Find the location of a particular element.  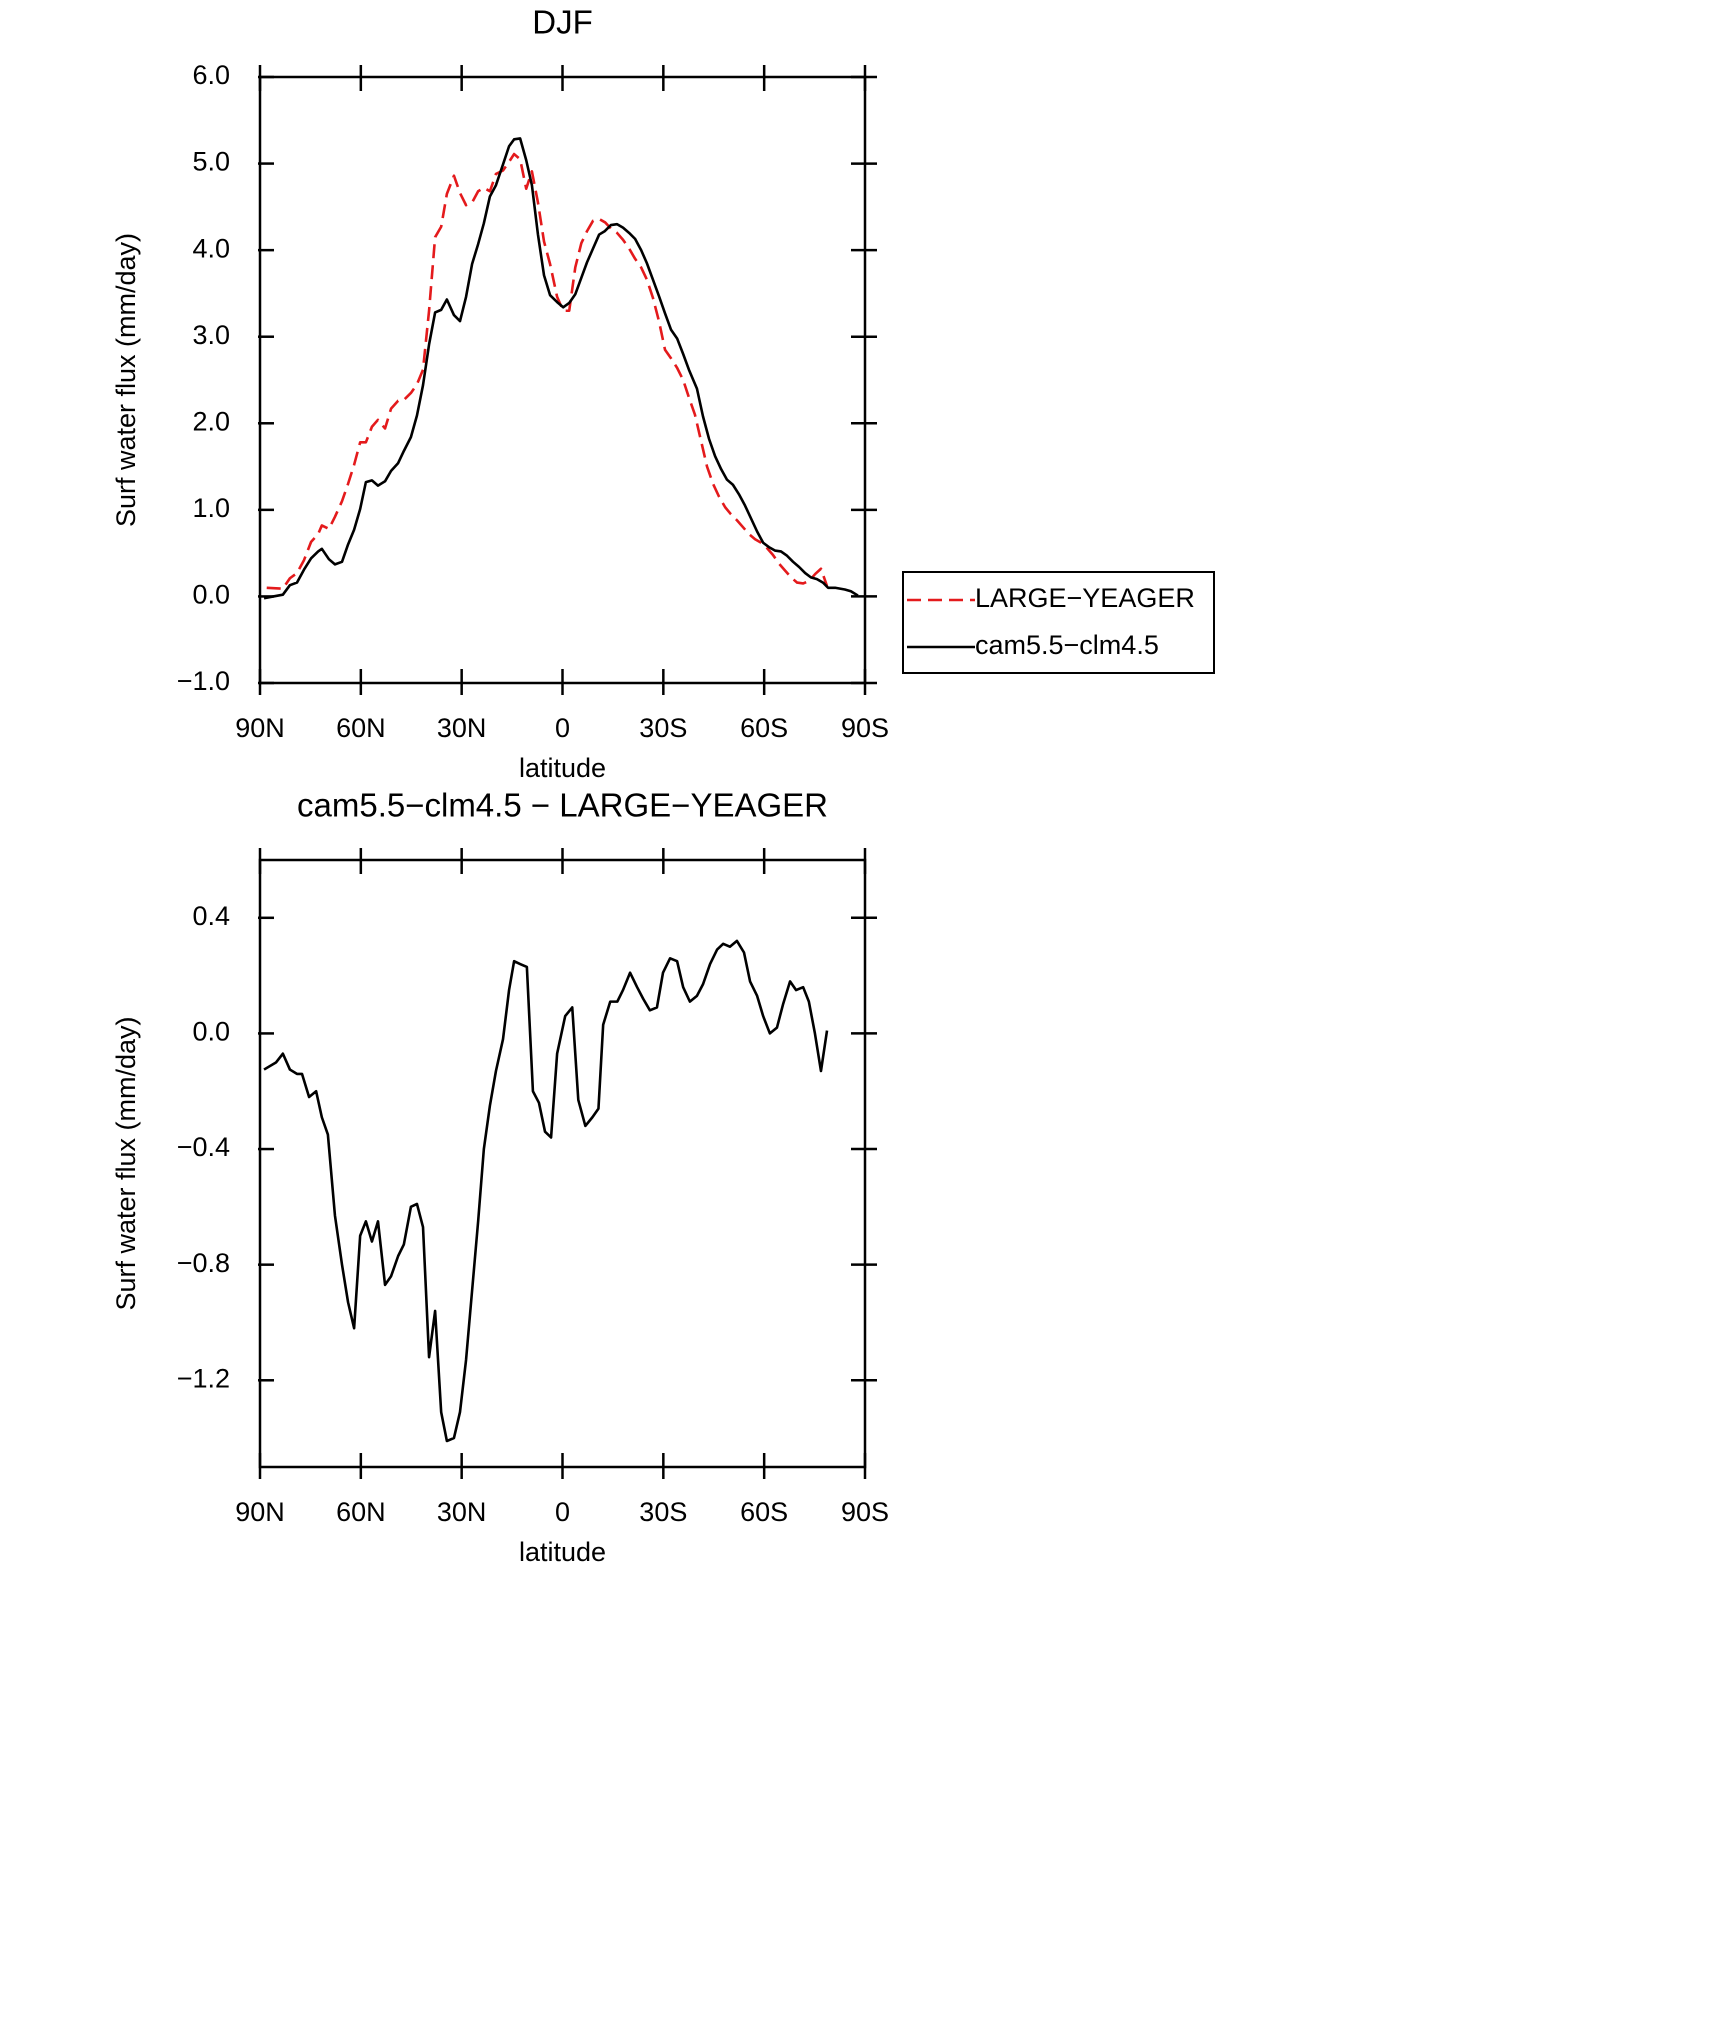

y-tick-label: 0.4 is located at coordinates (211, 916).